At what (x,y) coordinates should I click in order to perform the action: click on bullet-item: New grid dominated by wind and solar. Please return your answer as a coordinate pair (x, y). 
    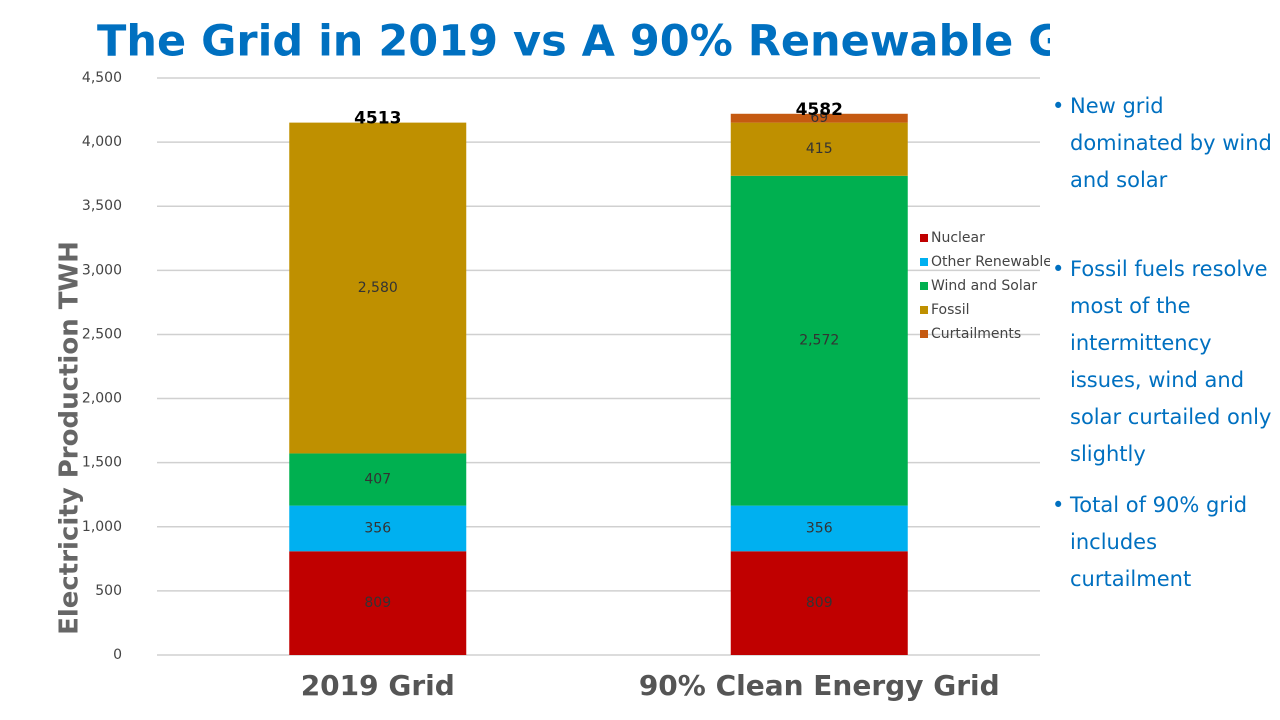
    Looking at the image, I should click on (1163, 143).